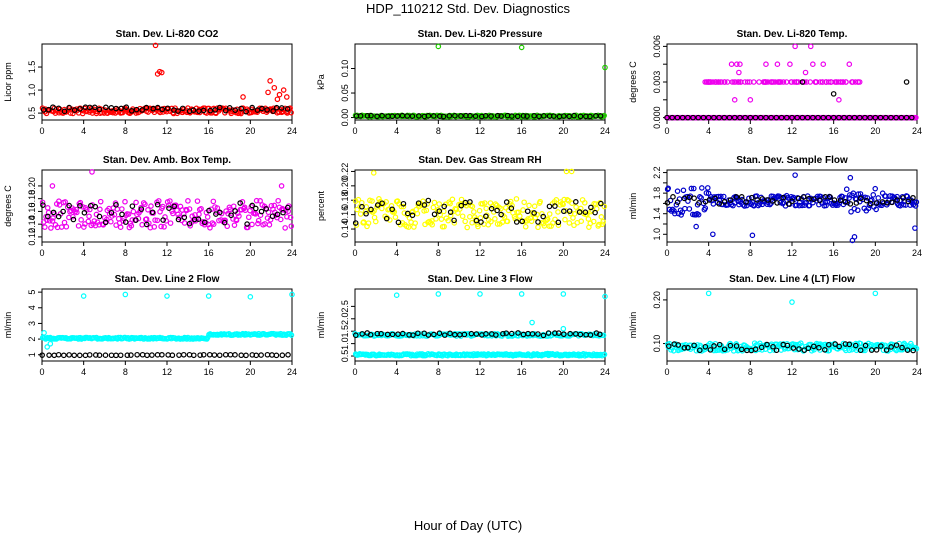  Describe the element at coordinates (479, 160) in the screenshot. I see `panel-title: Stan. Dev. Gas Stream RH` at that location.